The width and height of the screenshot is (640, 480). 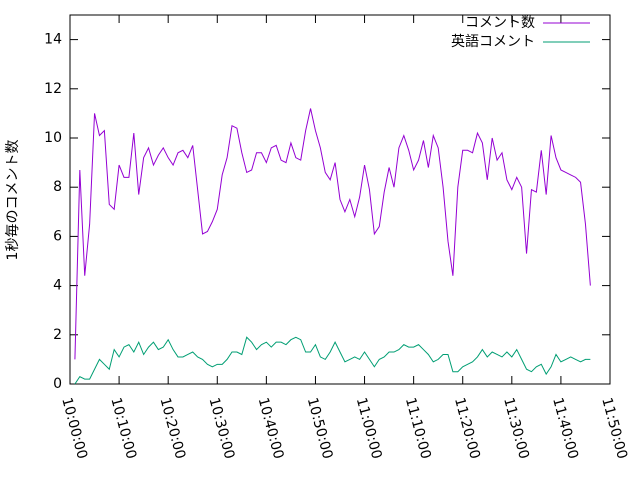 What do you see at coordinates (13, 200) in the screenshot?
I see `y-axis-label: 1秒毎のコメント数` at bounding box center [13, 200].